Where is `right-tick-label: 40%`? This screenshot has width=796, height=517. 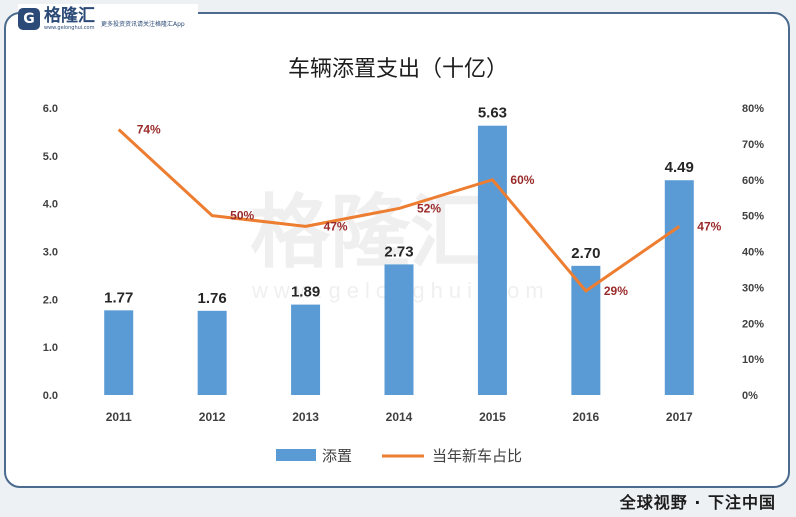 right-tick-label: 40% is located at coordinates (753, 253).